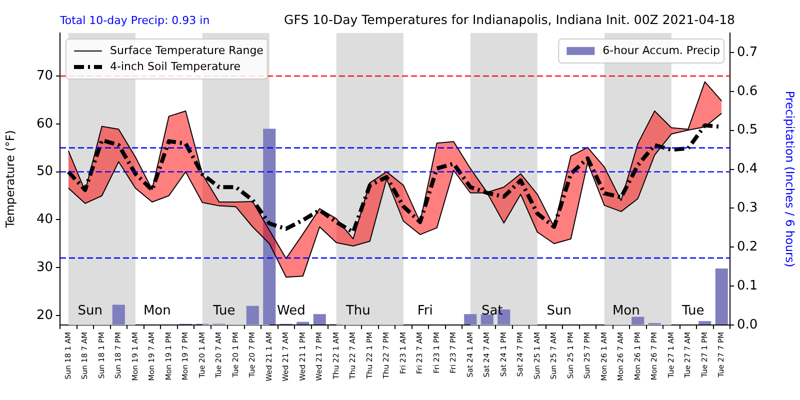 Image resolution: width=800 pixels, height=400 pixels. I want to click on y2-tick-label: 0.7, so click(747, 52).